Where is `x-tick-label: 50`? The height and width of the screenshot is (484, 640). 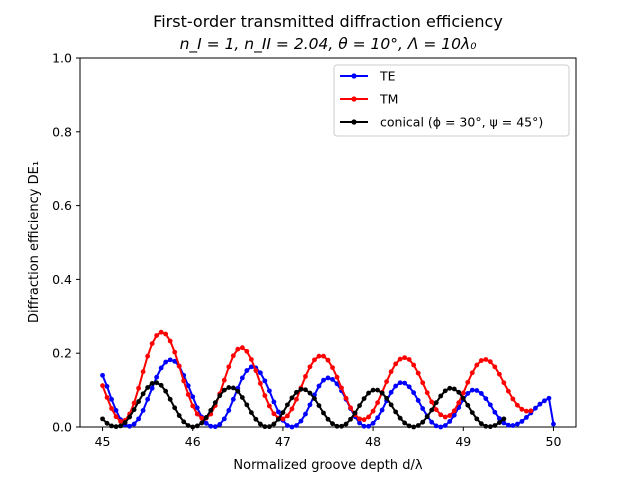
x-tick-label: 50 is located at coordinates (554, 441).